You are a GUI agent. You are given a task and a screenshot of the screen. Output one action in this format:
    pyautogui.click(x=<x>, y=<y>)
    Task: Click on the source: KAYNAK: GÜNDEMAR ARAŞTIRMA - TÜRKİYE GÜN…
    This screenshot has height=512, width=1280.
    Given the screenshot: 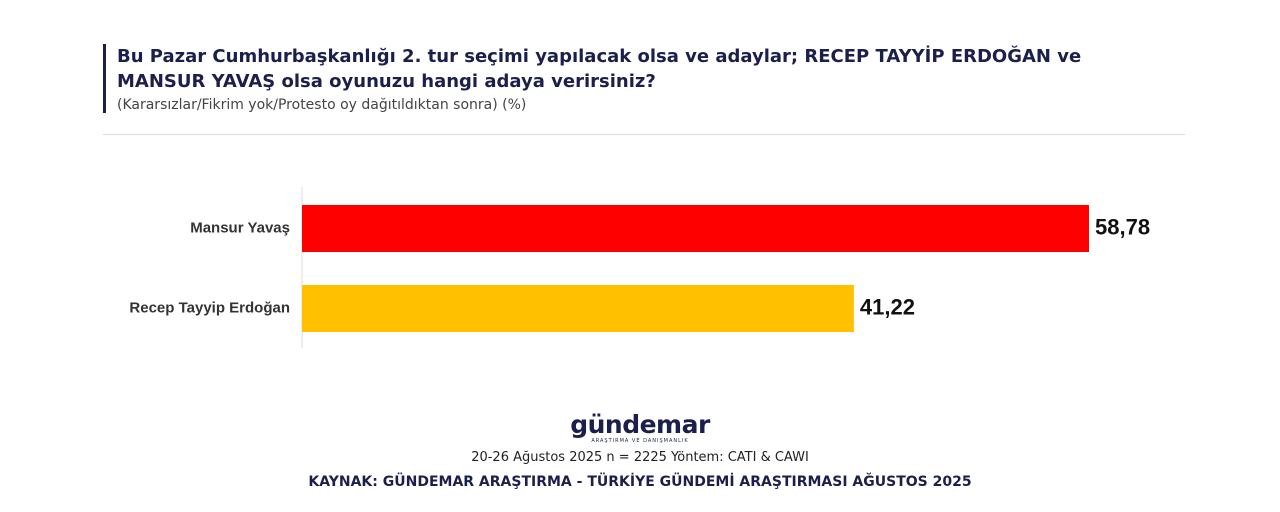 What is the action you would take?
    pyautogui.click(x=640, y=482)
    